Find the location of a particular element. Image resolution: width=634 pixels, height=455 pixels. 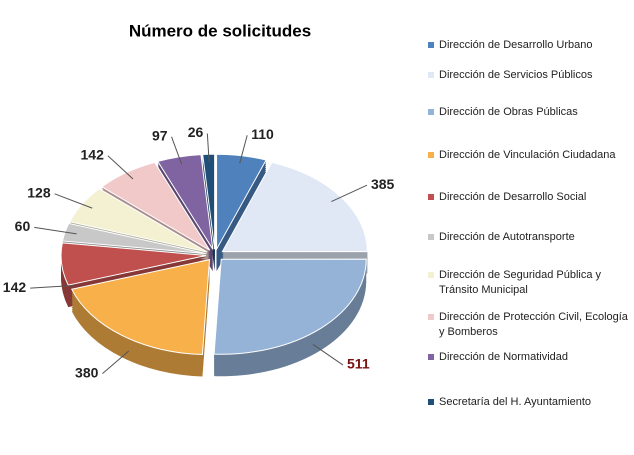

legend-item: Secretaría del H. Ayuntamiento is located at coordinates (528, 402).